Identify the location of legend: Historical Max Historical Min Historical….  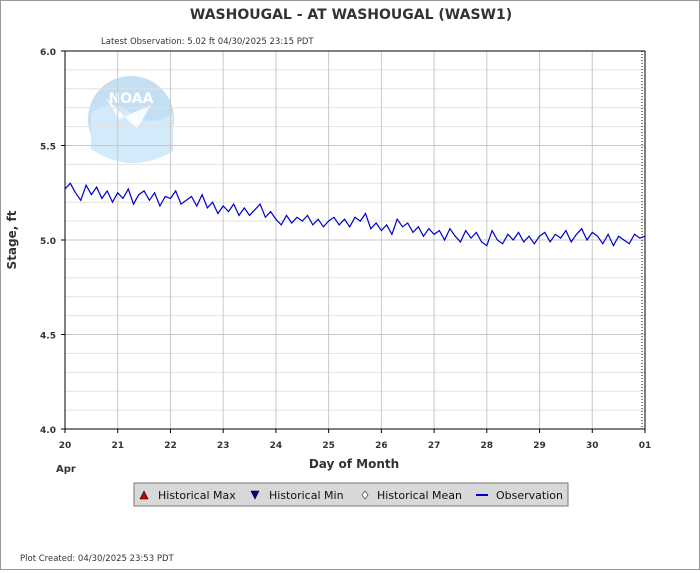
(351, 494).